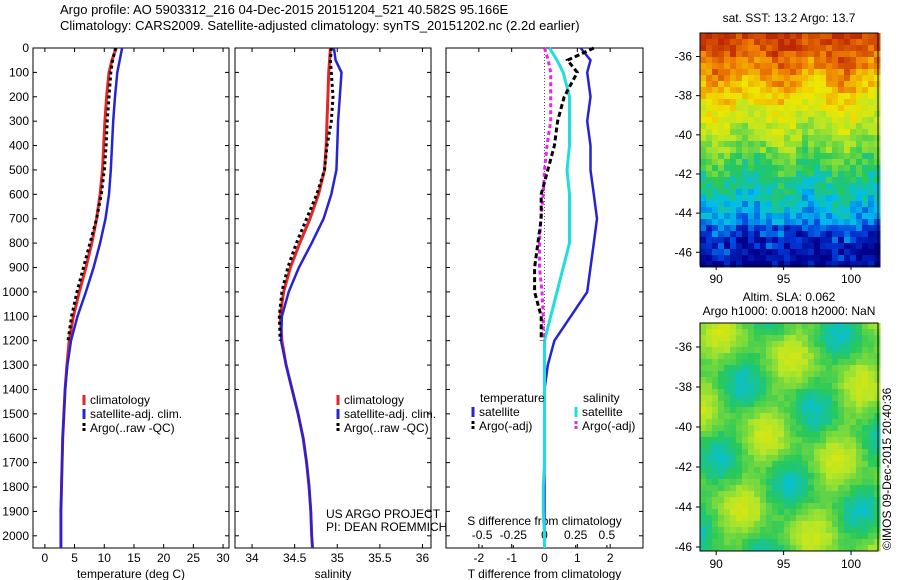 The width and height of the screenshot is (900, 580). What do you see at coordinates (499, 412) in the screenshot?
I see `legend-temperature-satellite: satellite` at bounding box center [499, 412].